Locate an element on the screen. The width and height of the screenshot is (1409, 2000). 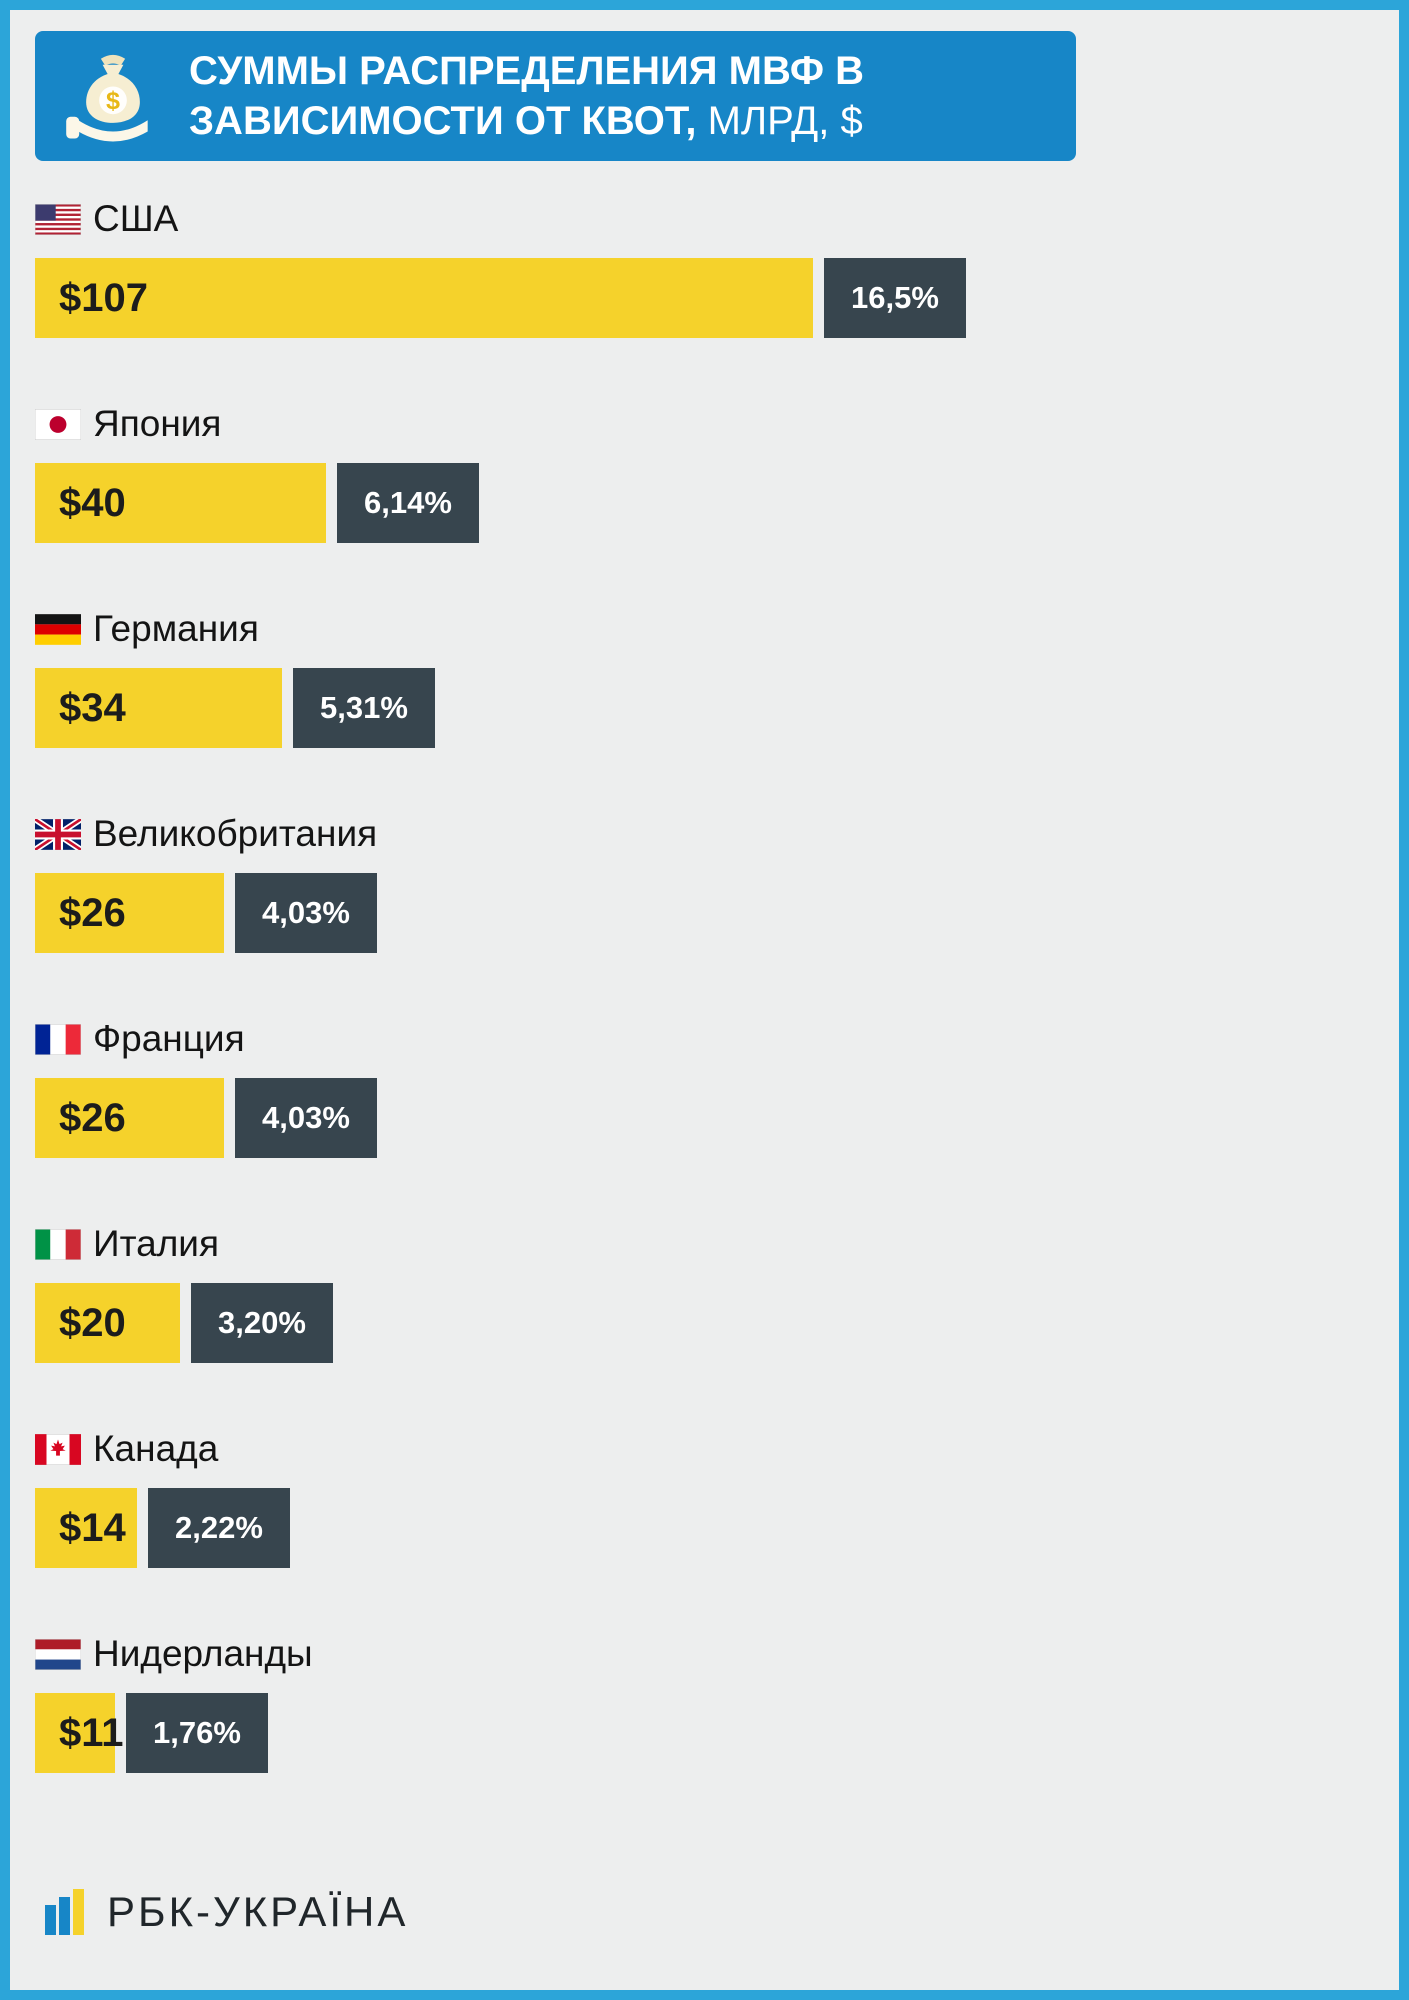
bar-line: $40 6,14% is located at coordinates (717, 503).